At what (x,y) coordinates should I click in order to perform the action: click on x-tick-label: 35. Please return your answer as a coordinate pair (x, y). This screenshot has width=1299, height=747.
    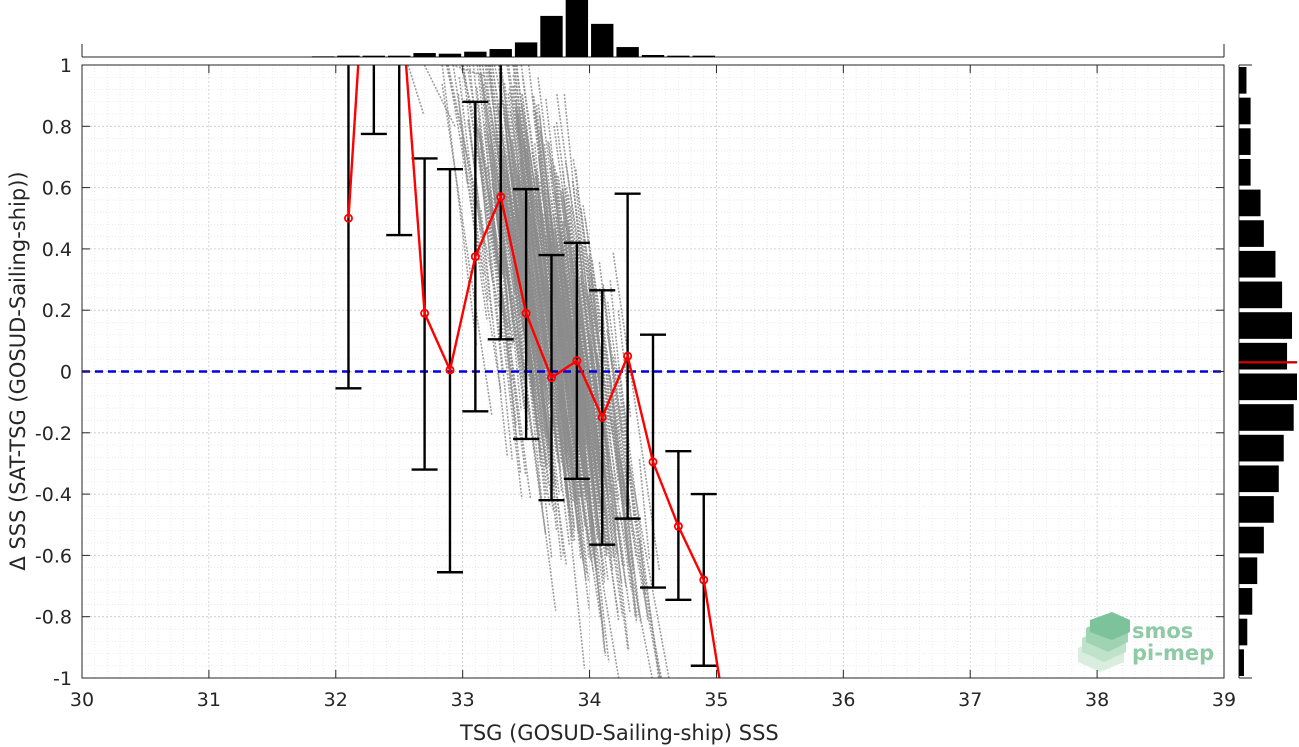
    Looking at the image, I should click on (716, 700).